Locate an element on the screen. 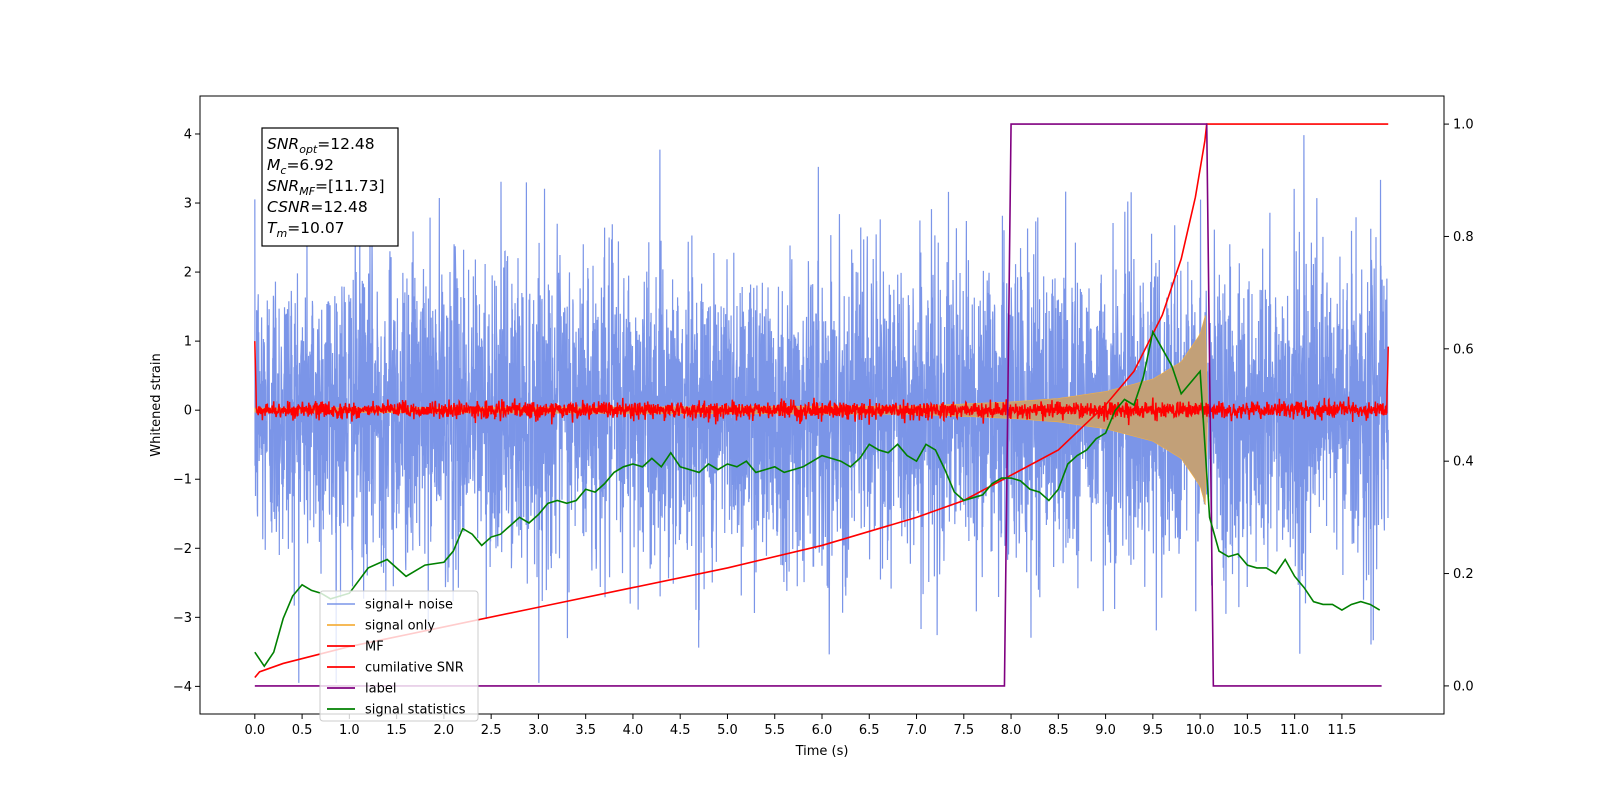 The image size is (1600, 800). x-tick-label: 1.0 is located at coordinates (349, 730).